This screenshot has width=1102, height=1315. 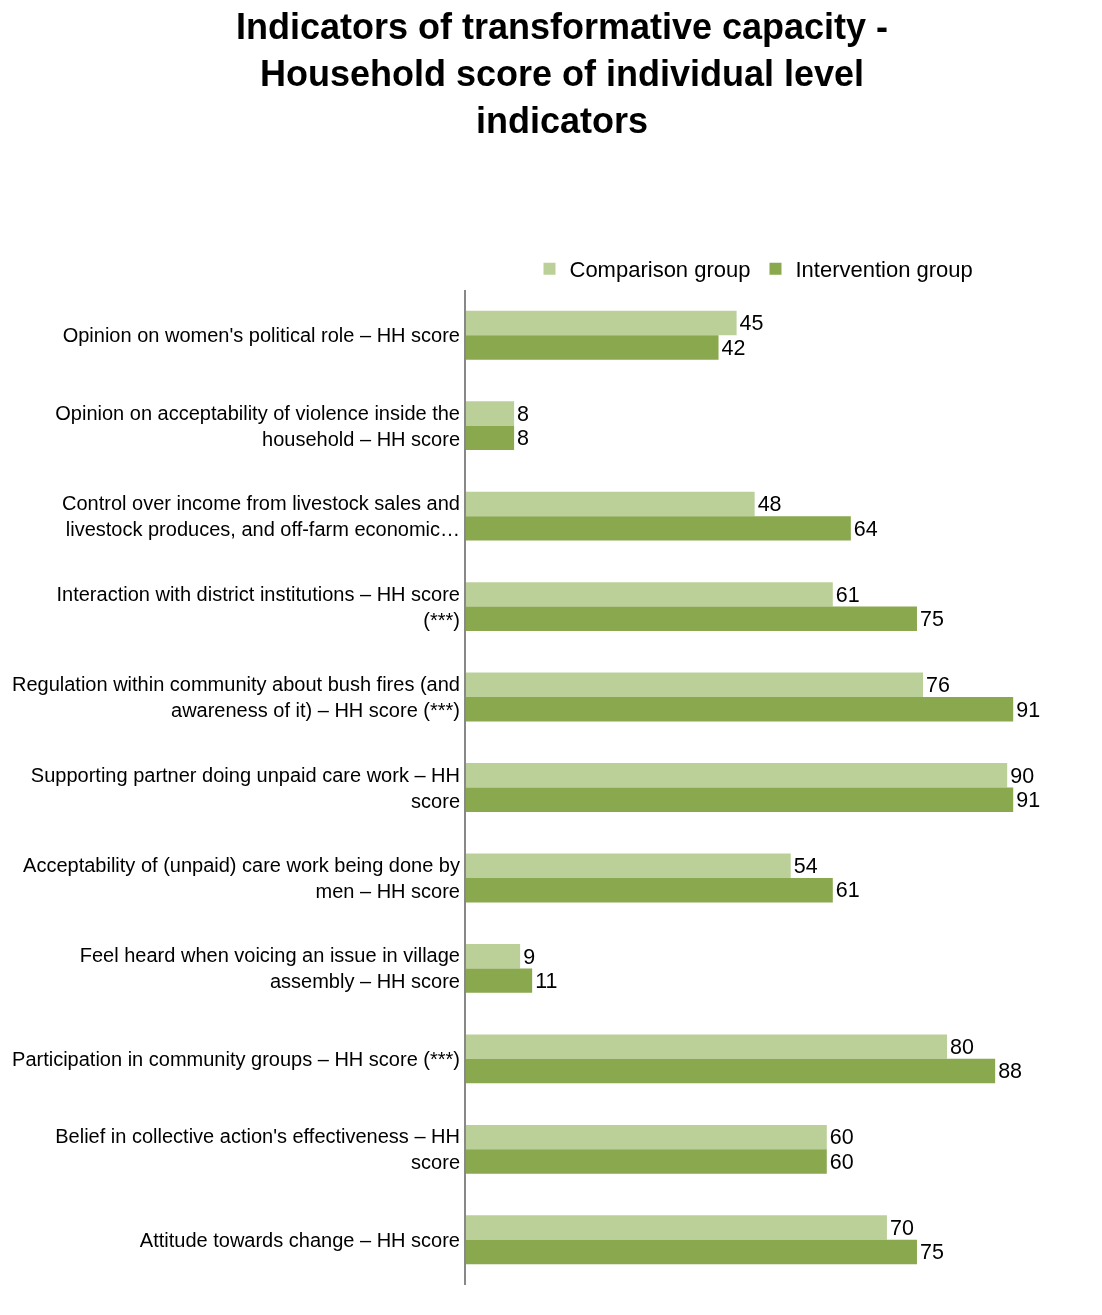 What do you see at coordinates (299, 1239) in the screenshot?
I see `y-tick-label: Attitude towards change – HH score` at bounding box center [299, 1239].